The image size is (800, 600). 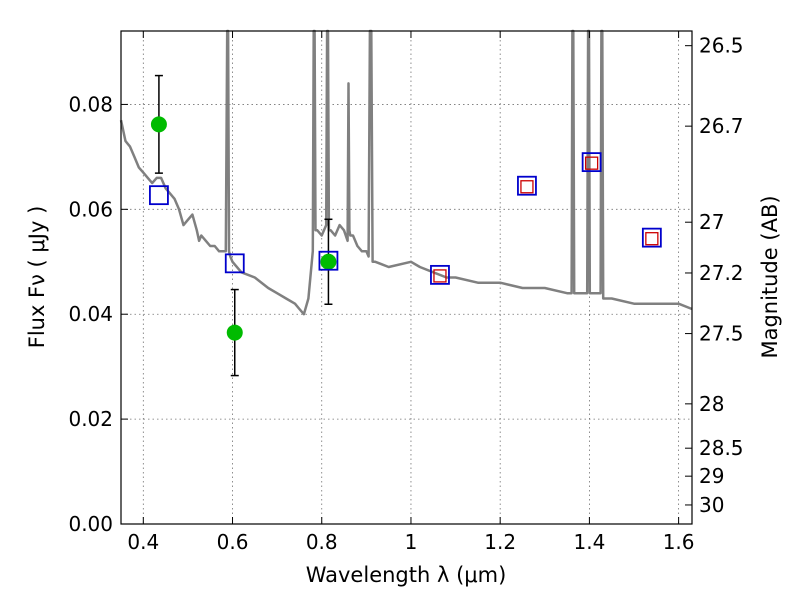 I want to click on y2-tick-label: 27.5, so click(x=721, y=334).